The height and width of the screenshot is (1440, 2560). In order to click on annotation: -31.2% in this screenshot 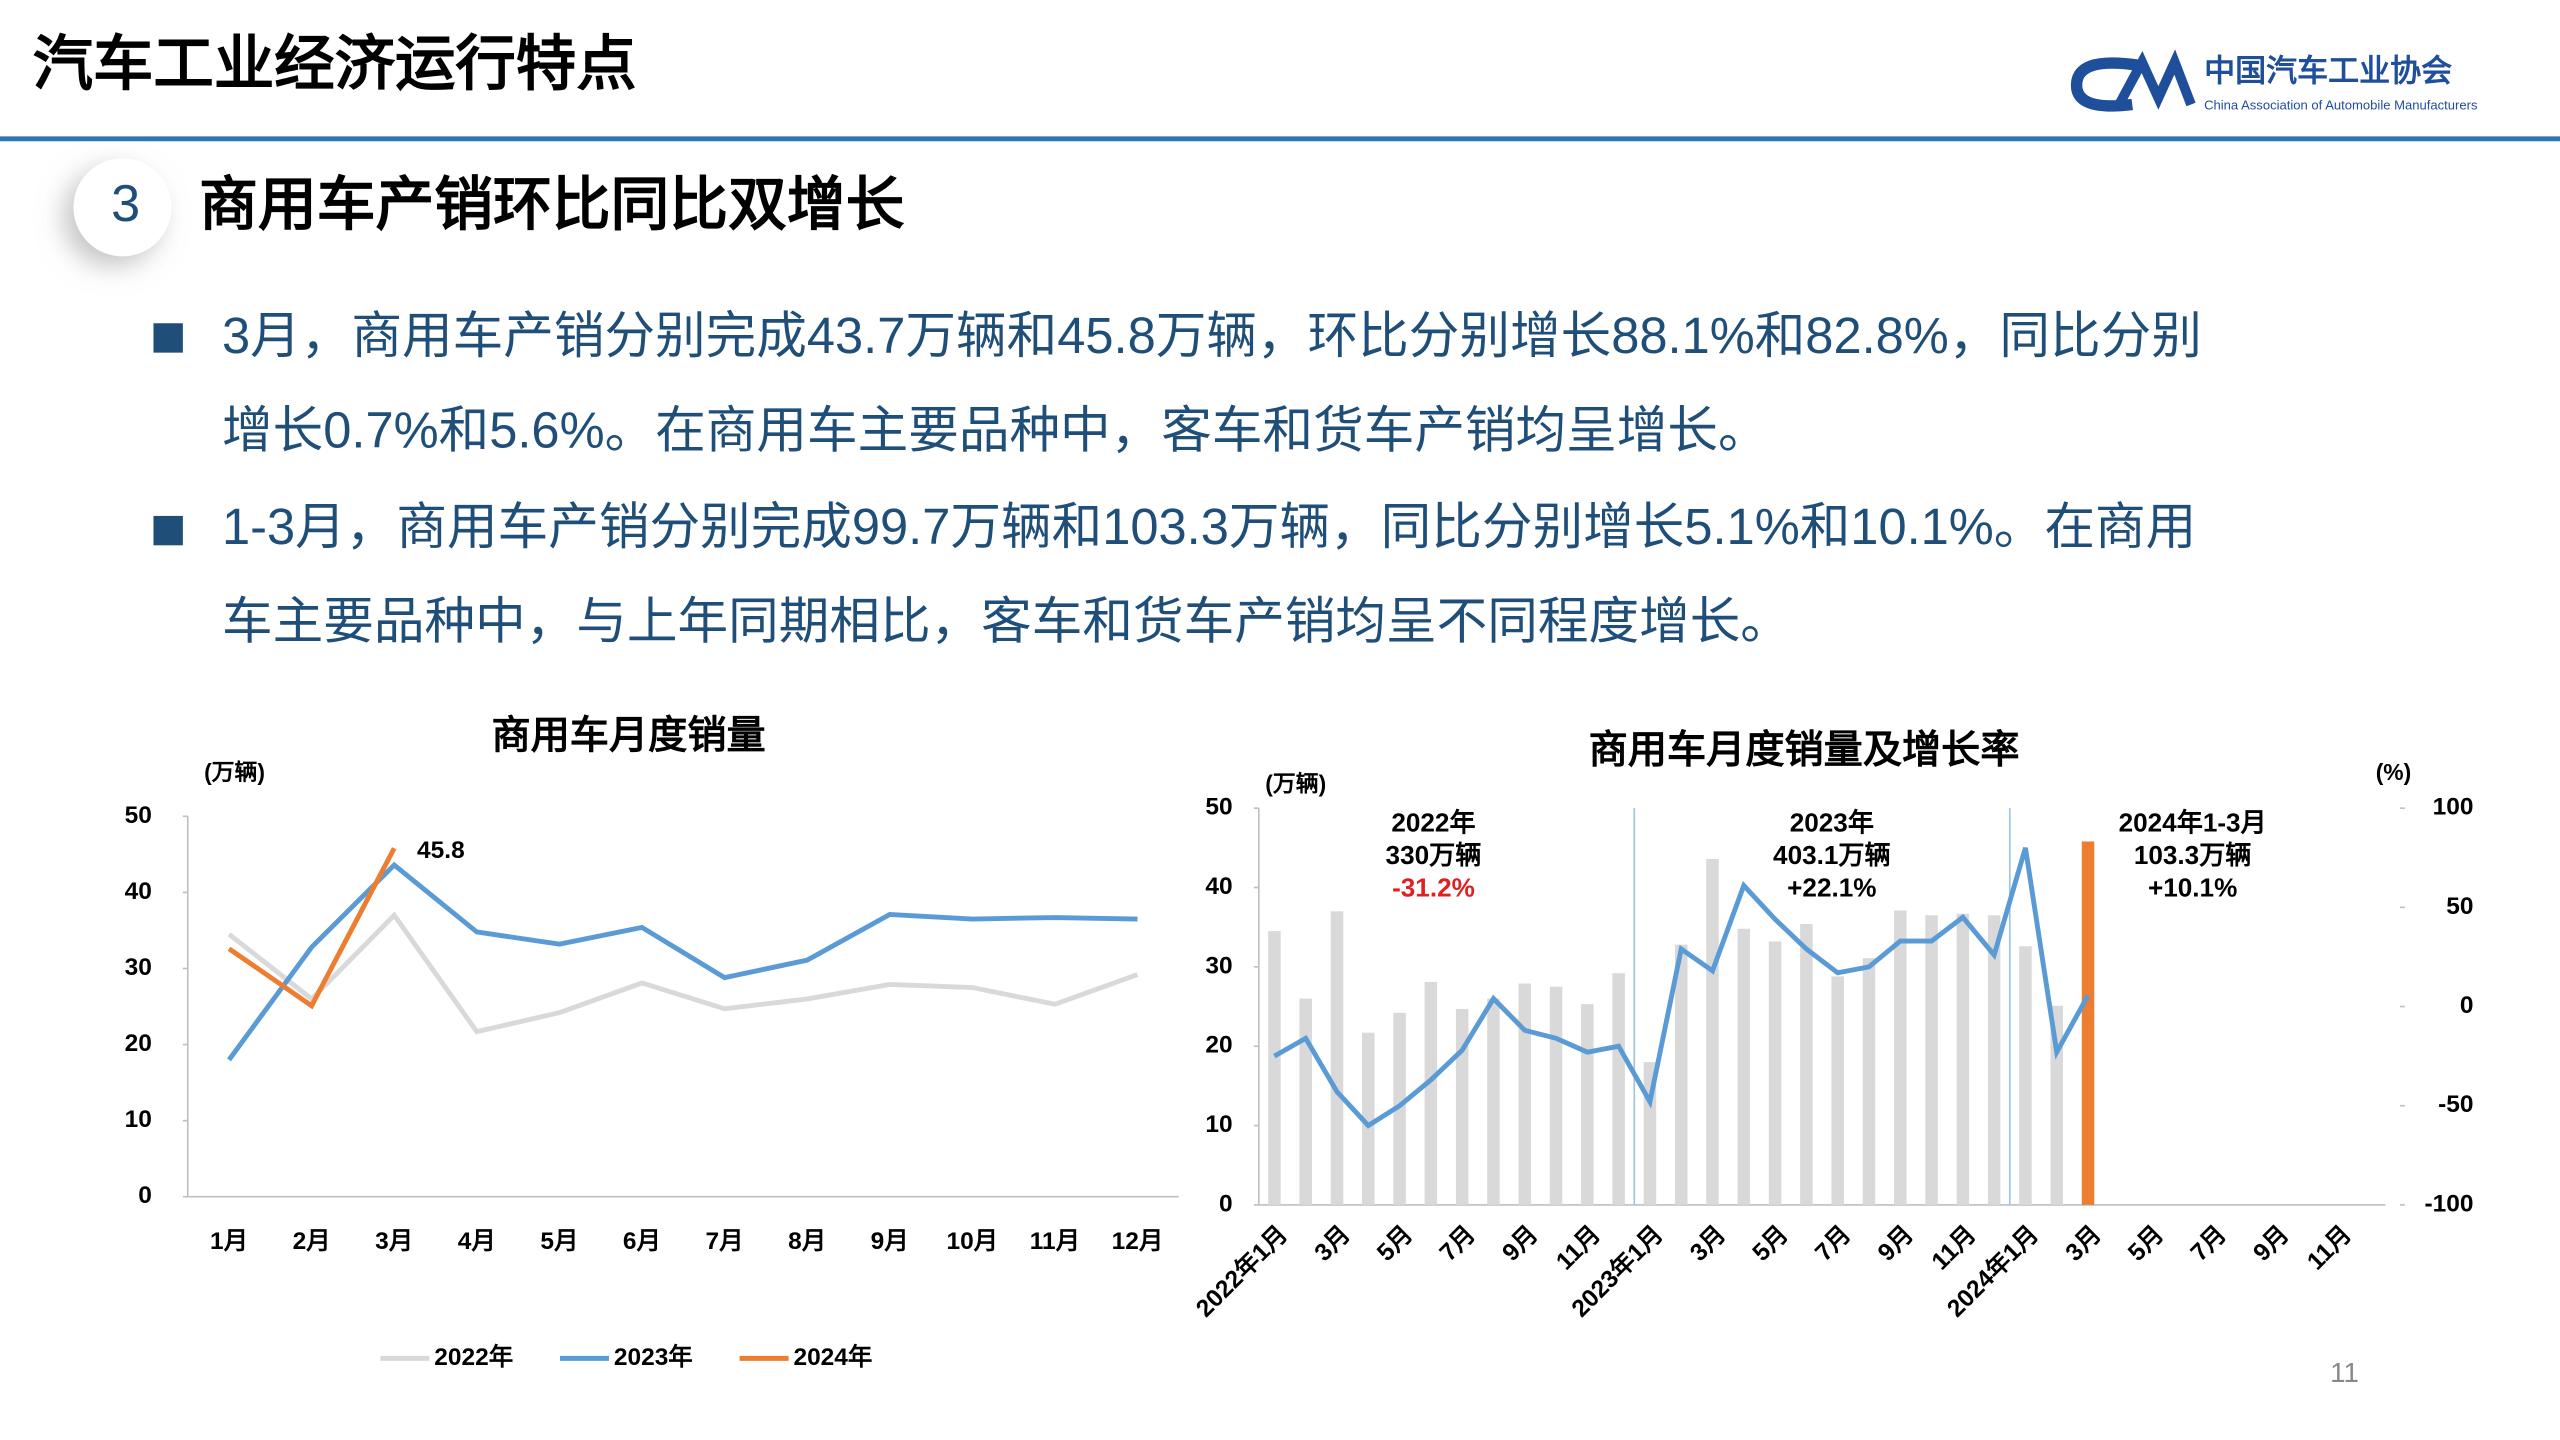, I will do `click(1433, 888)`.